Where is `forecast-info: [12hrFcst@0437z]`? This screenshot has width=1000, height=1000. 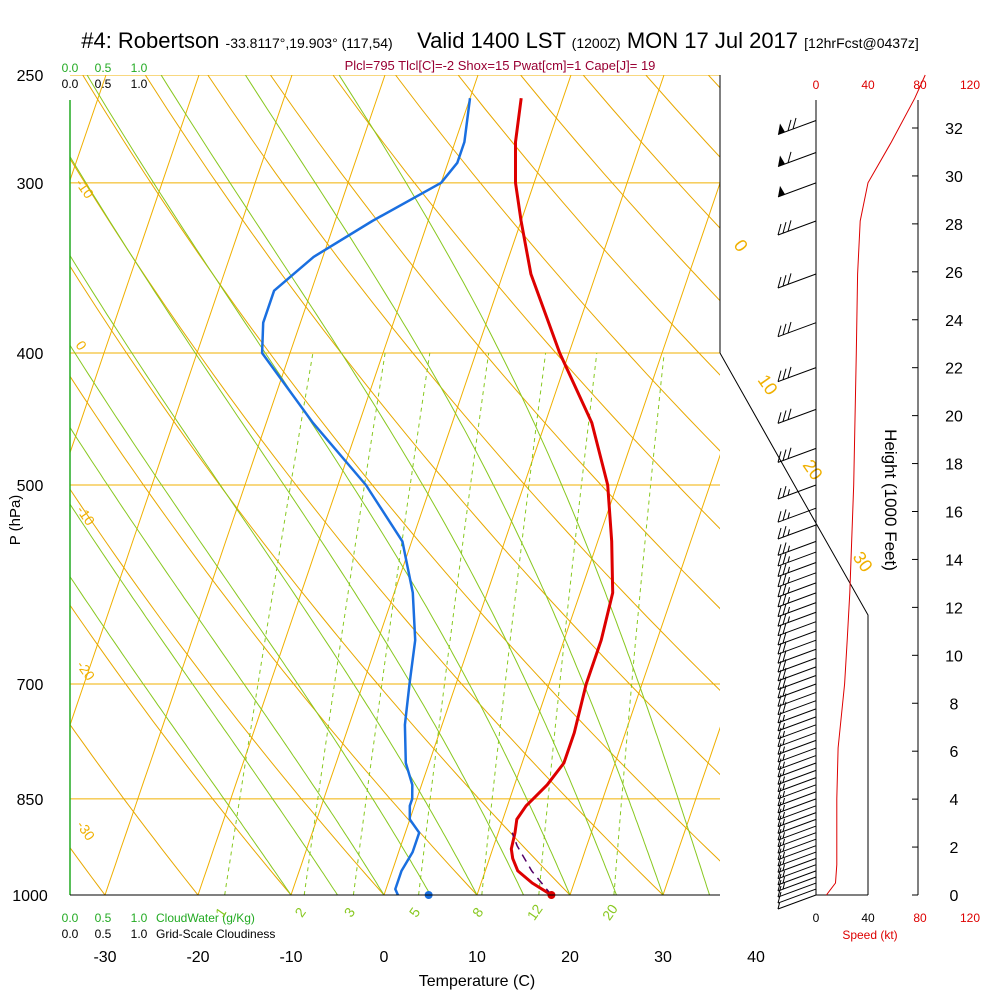 forecast-info: [12hrFcst@0437z] is located at coordinates (861, 43).